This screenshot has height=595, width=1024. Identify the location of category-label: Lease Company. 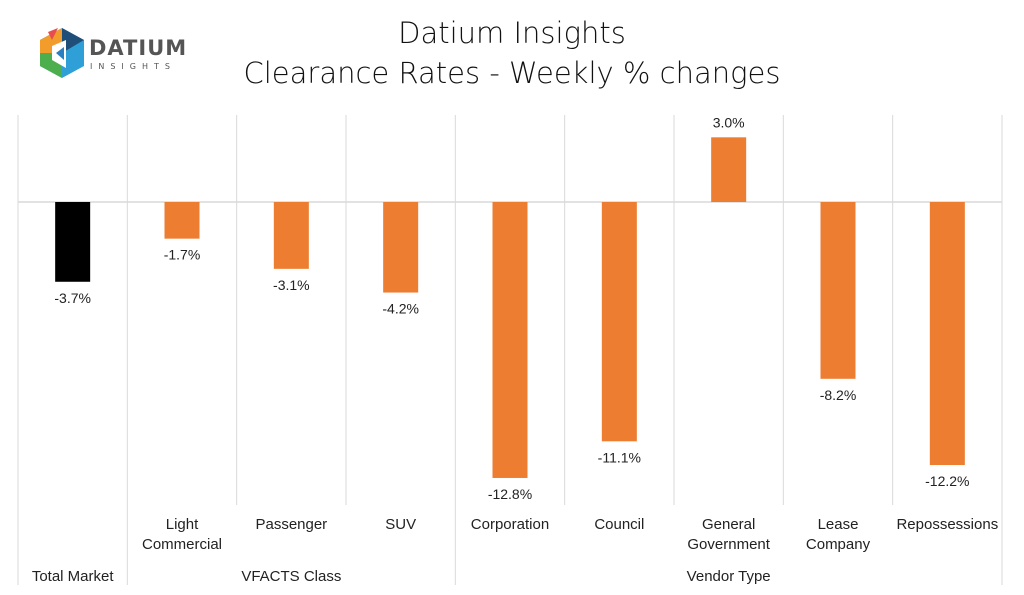
(838, 534).